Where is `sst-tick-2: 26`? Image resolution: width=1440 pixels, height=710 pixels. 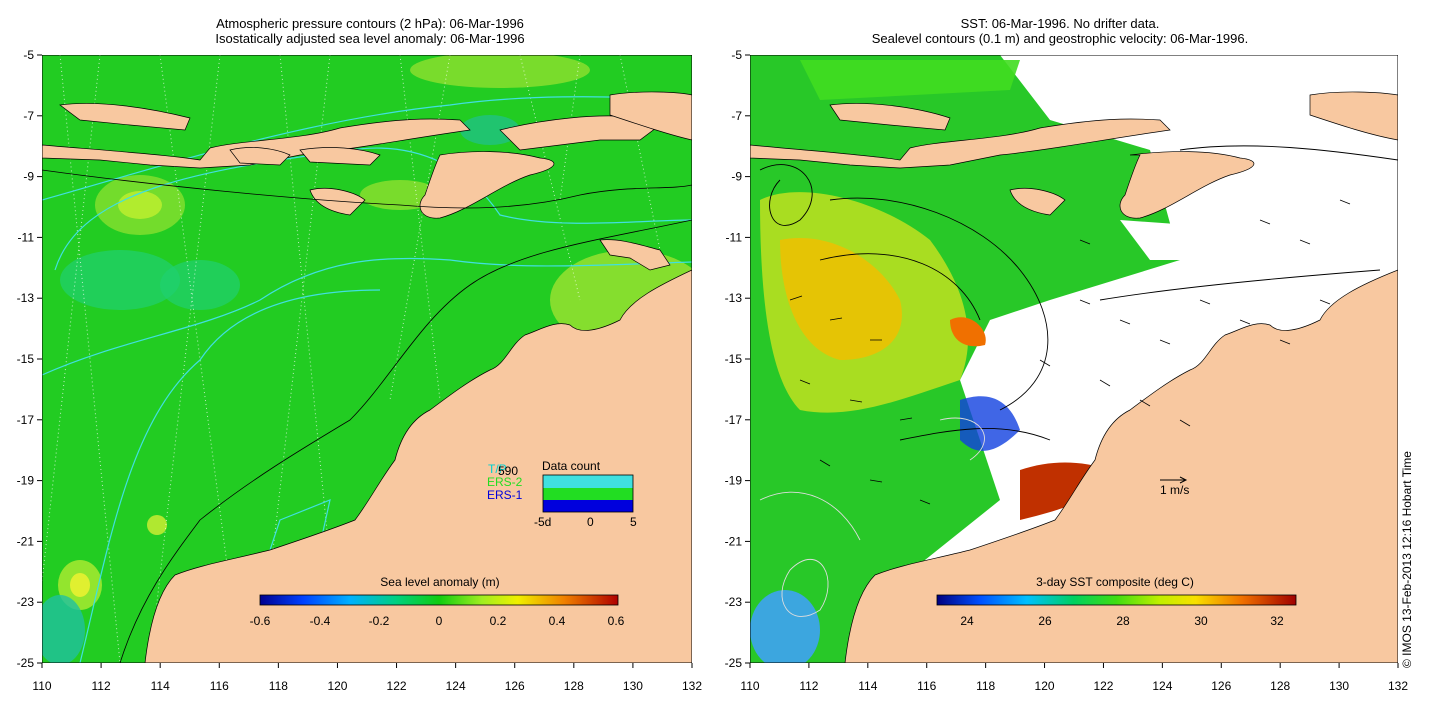
sst-tick-2: 26 is located at coordinates (1045, 621).